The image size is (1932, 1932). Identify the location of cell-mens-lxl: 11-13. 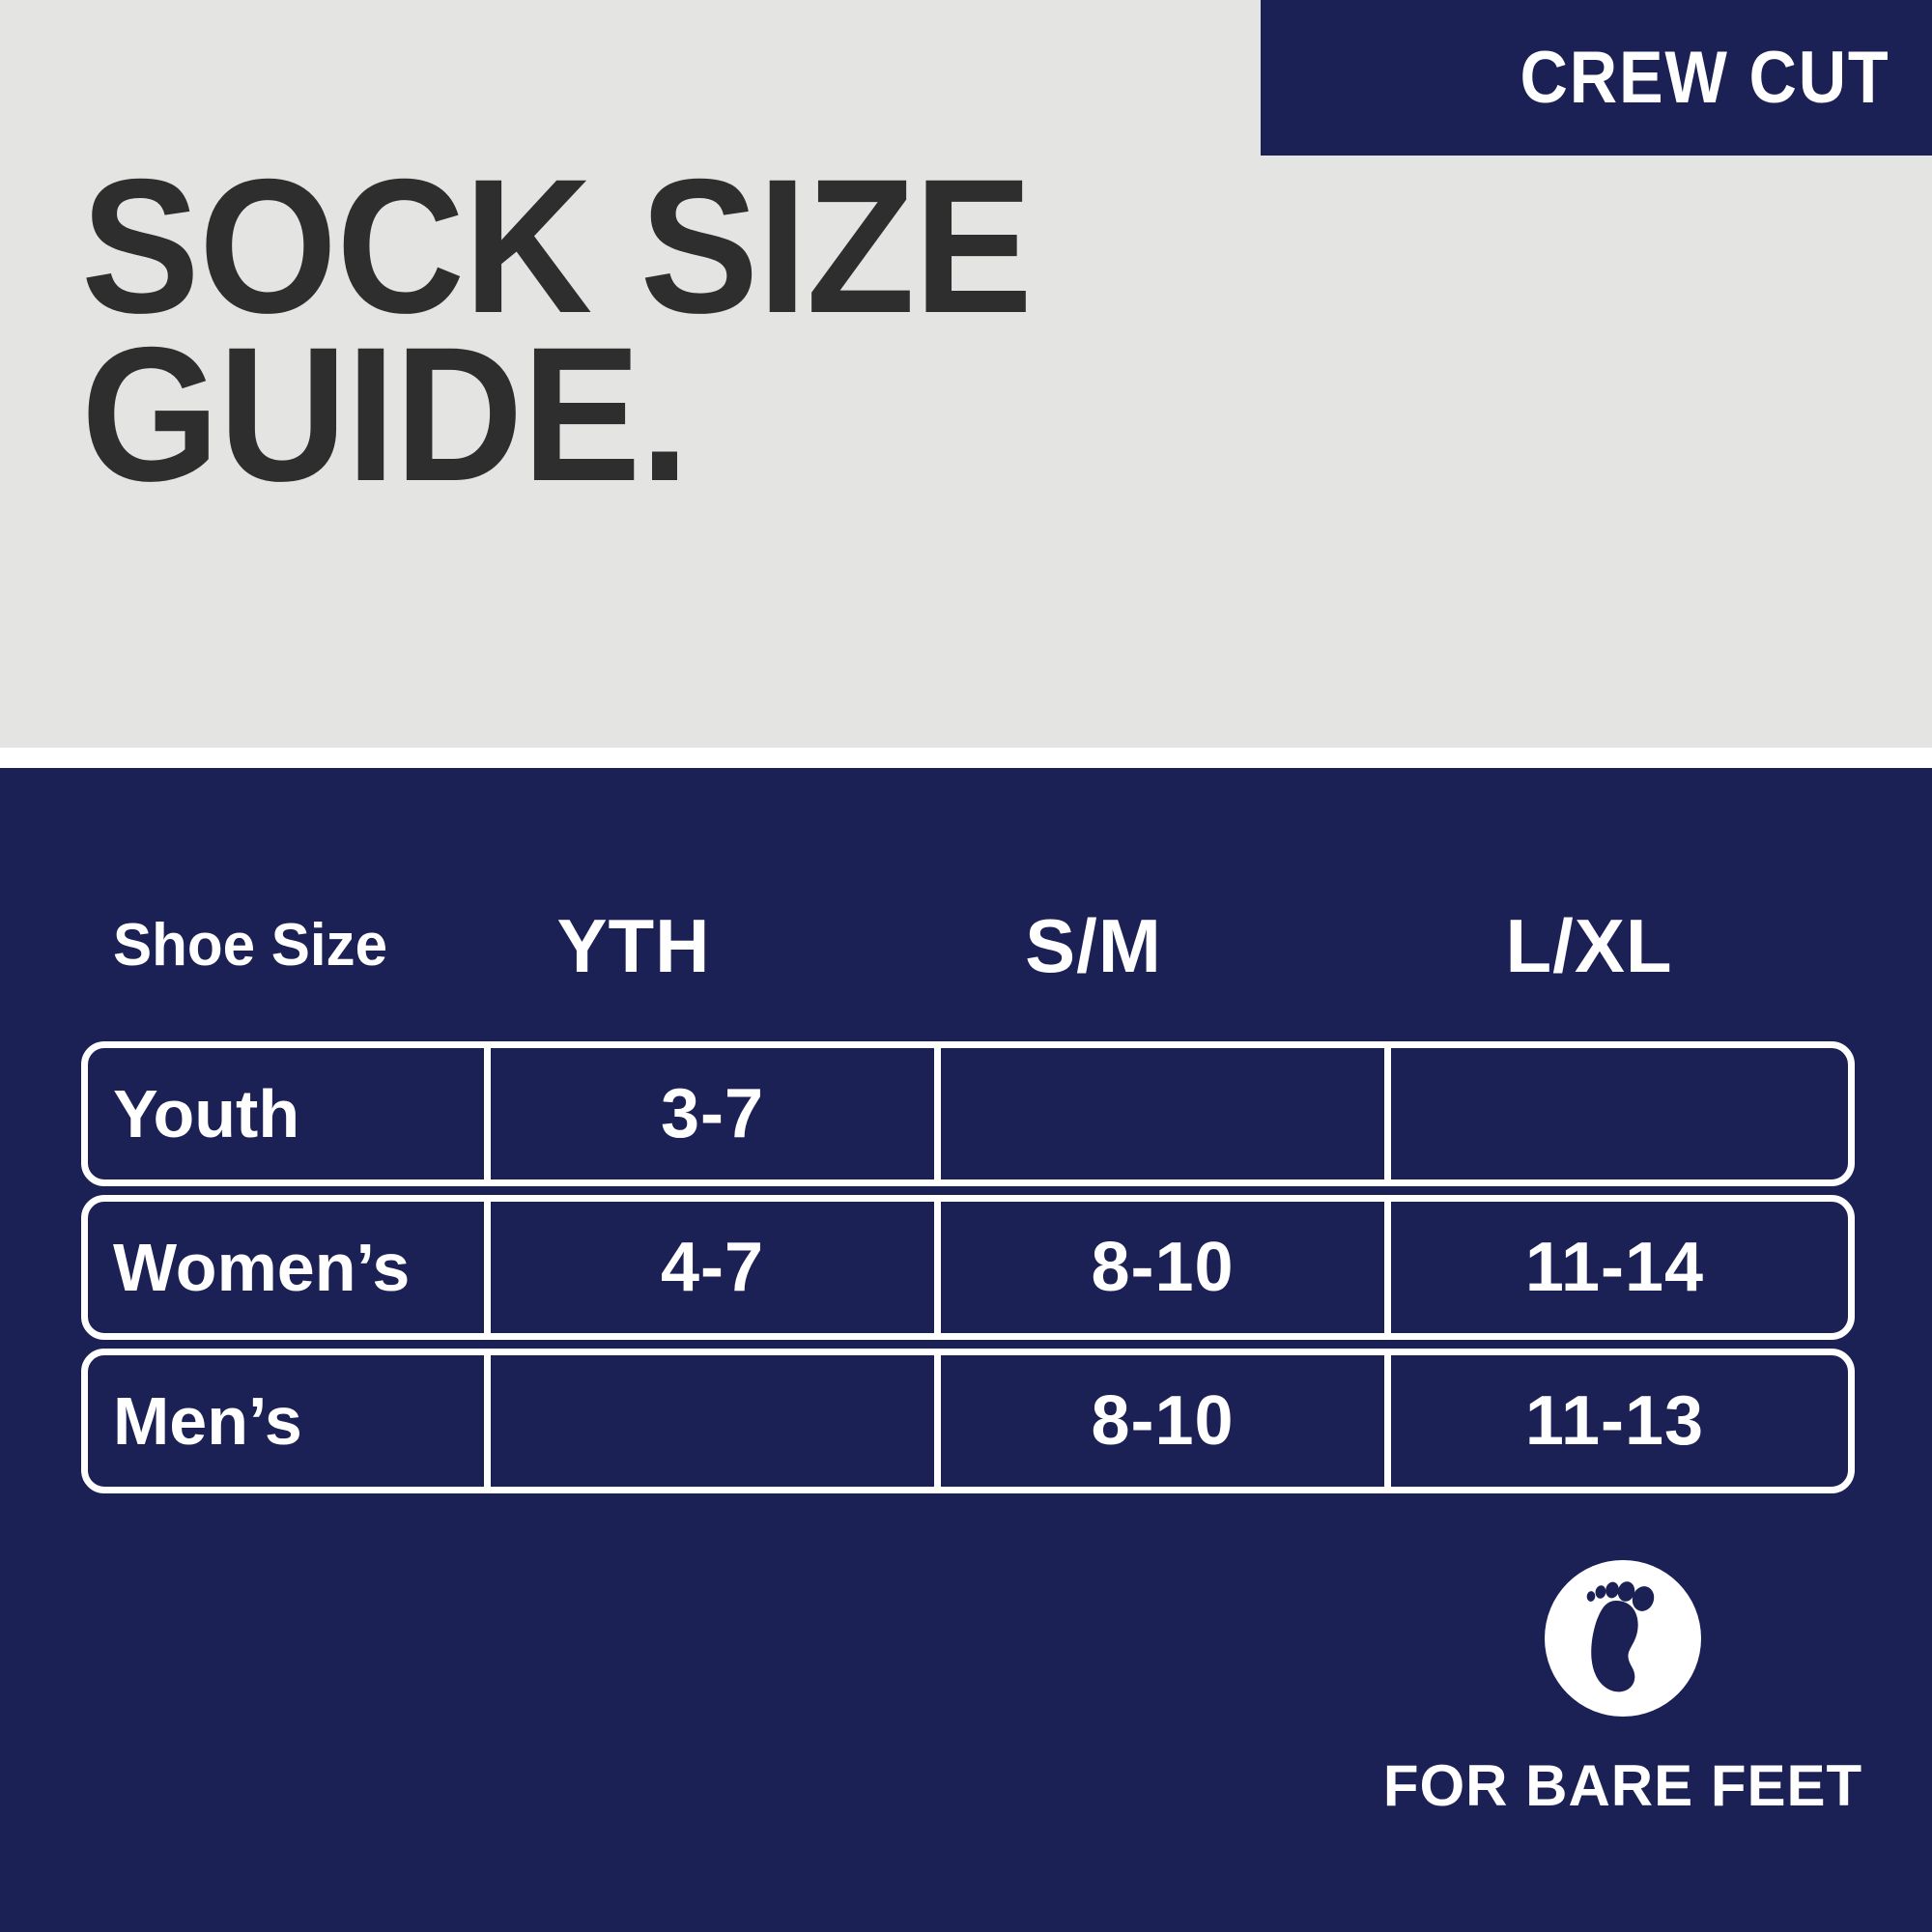
(1611, 1421).